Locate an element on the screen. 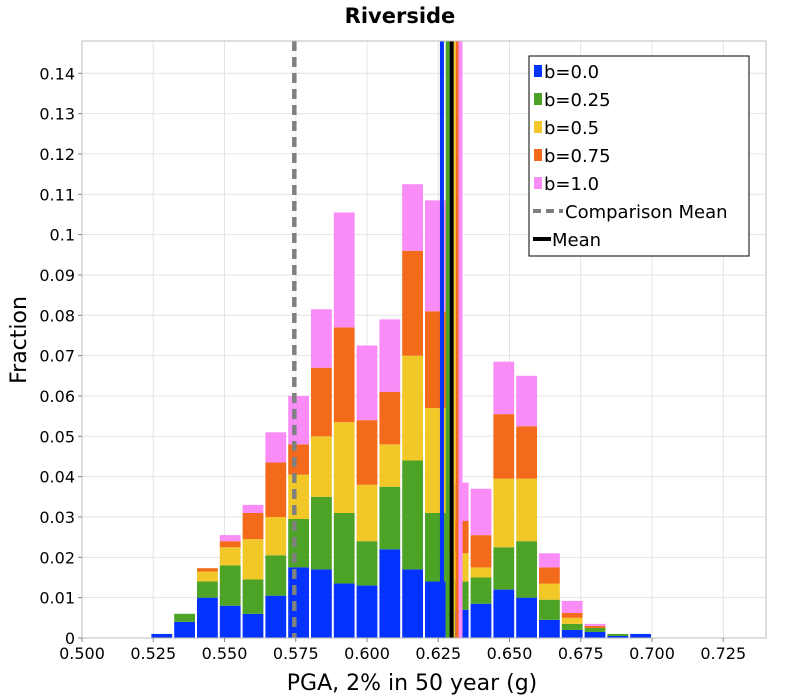 The width and height of the screenshot is (800, 700). x-tick-label: 0.675 is located at coordinates (581, 653).